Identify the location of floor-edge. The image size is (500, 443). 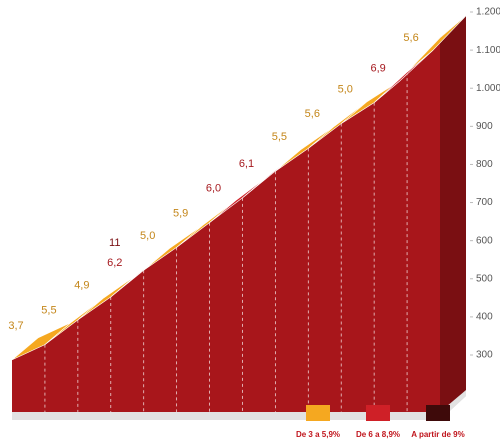
(239, 405).